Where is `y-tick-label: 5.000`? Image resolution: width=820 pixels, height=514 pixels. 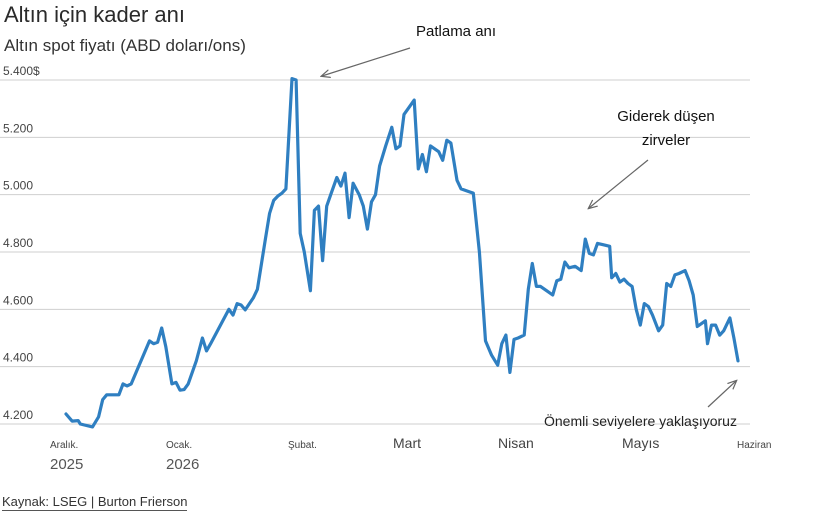
y-tick-label: 5.000 is located at coordinates (18, 186).